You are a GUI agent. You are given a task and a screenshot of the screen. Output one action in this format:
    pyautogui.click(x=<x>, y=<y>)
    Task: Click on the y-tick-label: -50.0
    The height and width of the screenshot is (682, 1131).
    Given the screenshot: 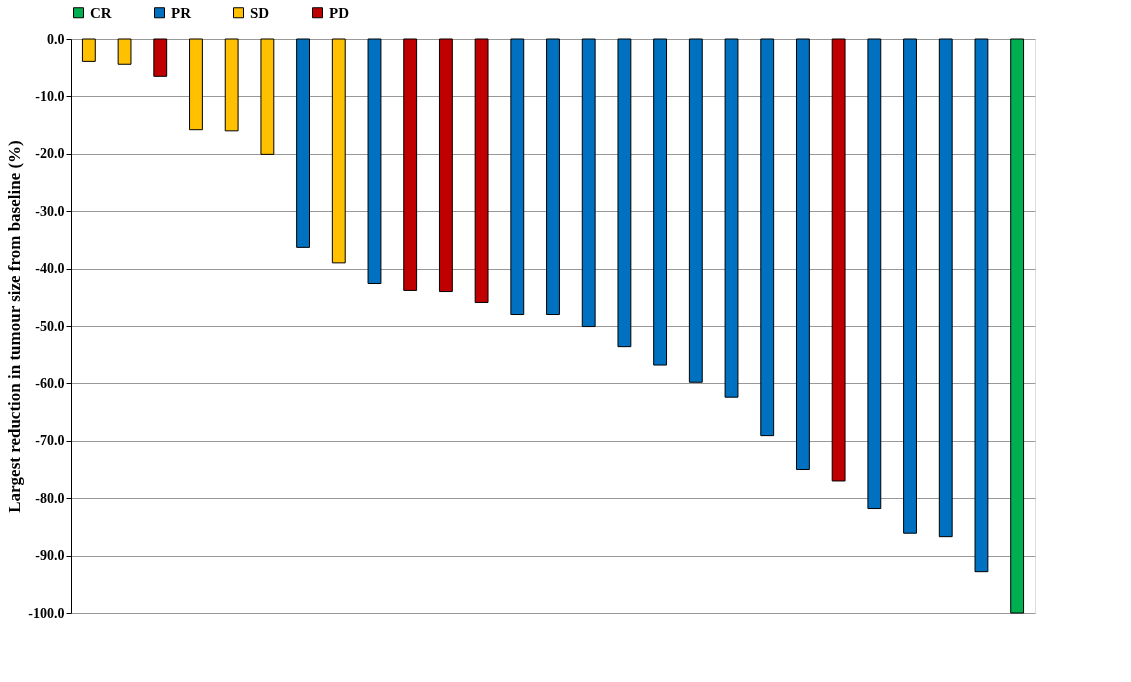 What is the action you would take?
    pyautogui.click(x=50, y=326)
    